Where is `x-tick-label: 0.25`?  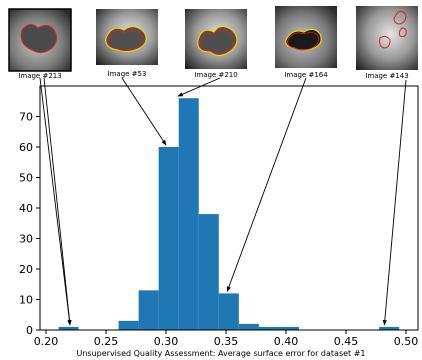 x-tick-label: 0.25 is located at coordinates (106, 341).